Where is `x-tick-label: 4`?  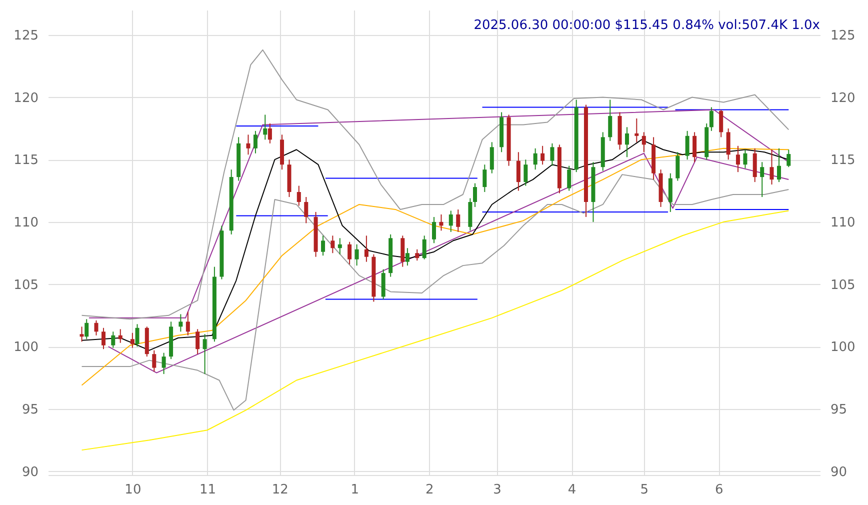
x-tick-label: 4 is located at coordinates (572, 490).